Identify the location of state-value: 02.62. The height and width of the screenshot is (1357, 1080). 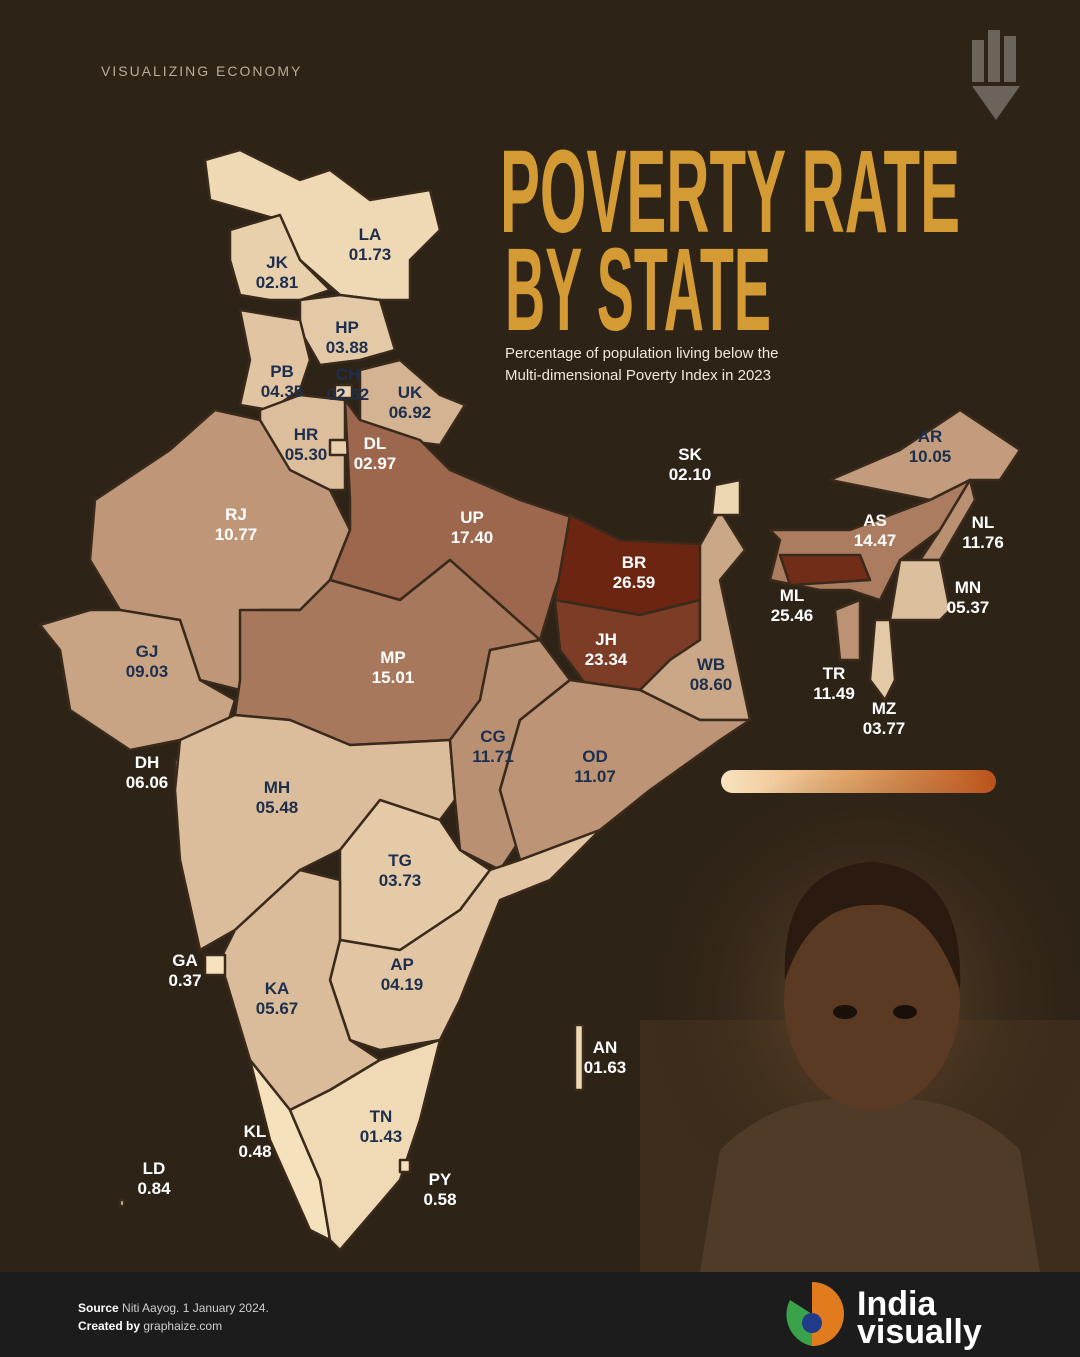
(348, 394).